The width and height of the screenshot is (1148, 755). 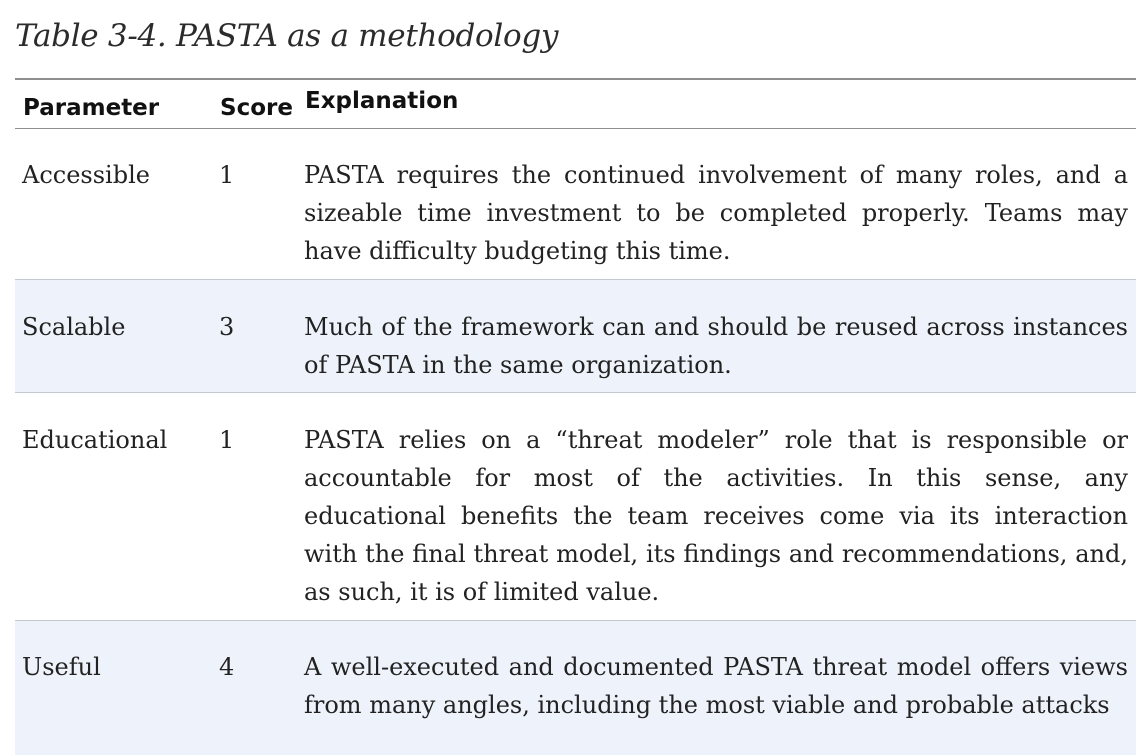 I want to click on parameter-cell: Accessible, so click(x=86, y=175).